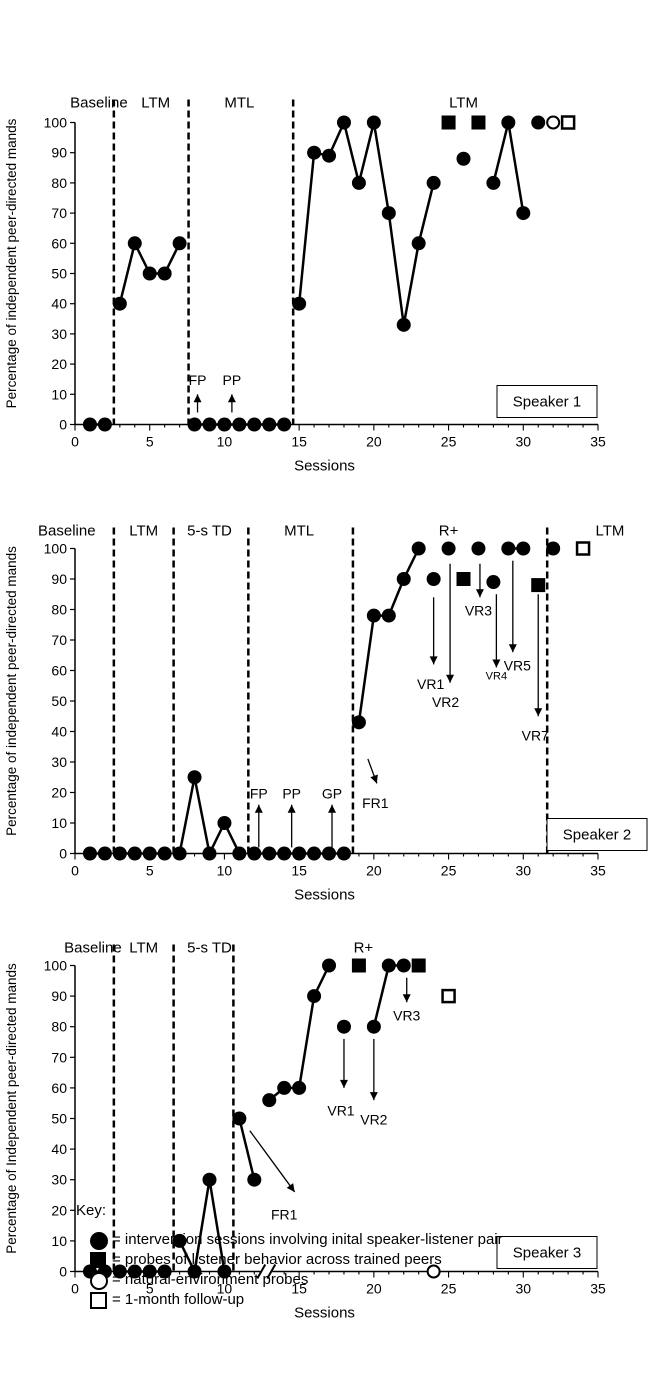 This screenshot has width=656, height=1379. Describe the element at coordinates (340, 1110) in the screenshot. I see `annotation-label: VR1` at that location.